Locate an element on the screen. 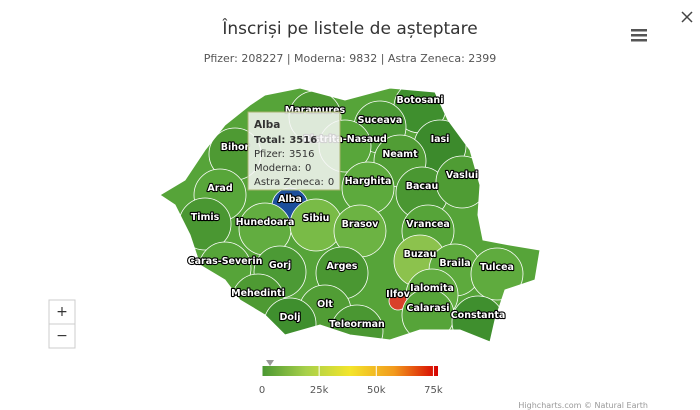  color-axis-label: 50k is located at coordinates (376, 390).